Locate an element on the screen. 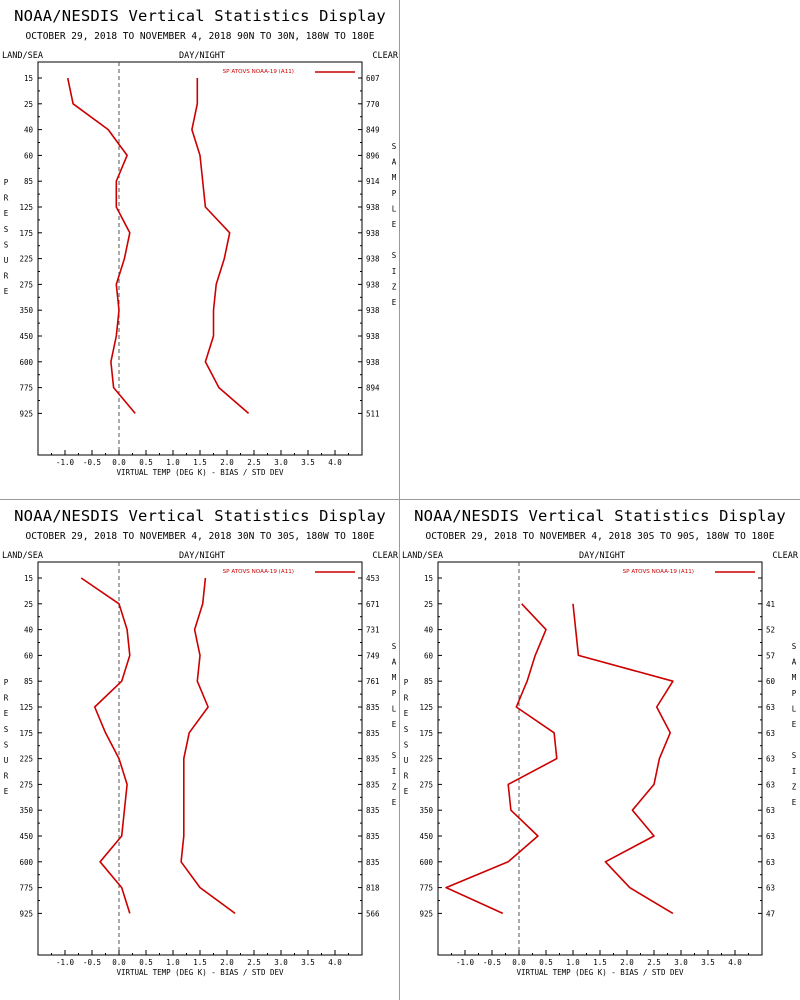  pressure-tick-label: 40 is located at coordinates (429, 630).